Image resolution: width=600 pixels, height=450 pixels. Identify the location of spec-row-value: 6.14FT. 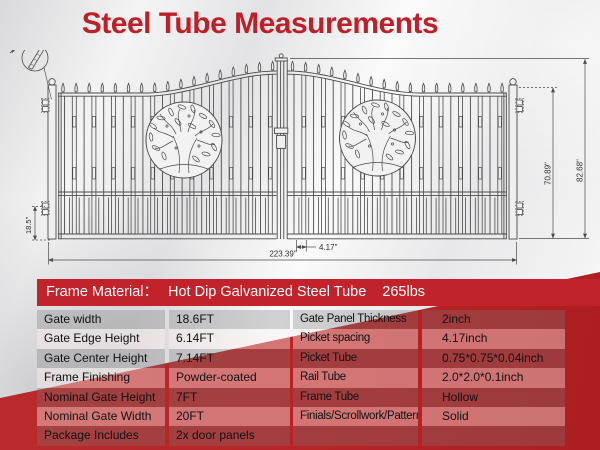
(229, 339).